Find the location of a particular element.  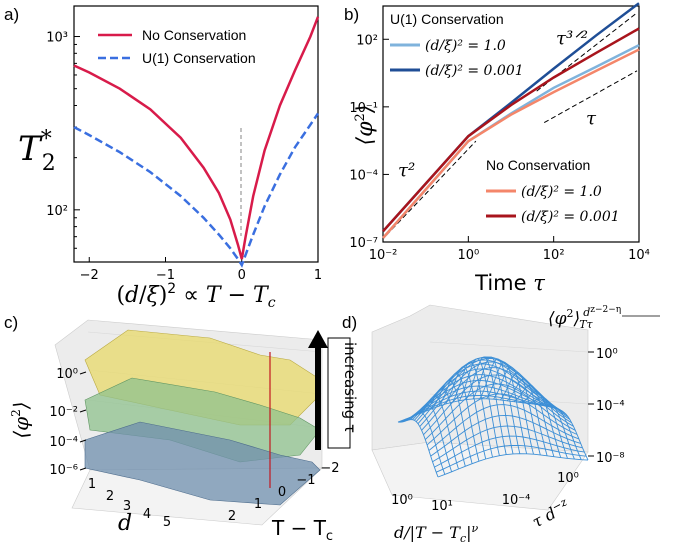

panel-b-x-ticks: 10⁻² 10⁰ 10² 10⁴ is located at coordinates (509, 249).